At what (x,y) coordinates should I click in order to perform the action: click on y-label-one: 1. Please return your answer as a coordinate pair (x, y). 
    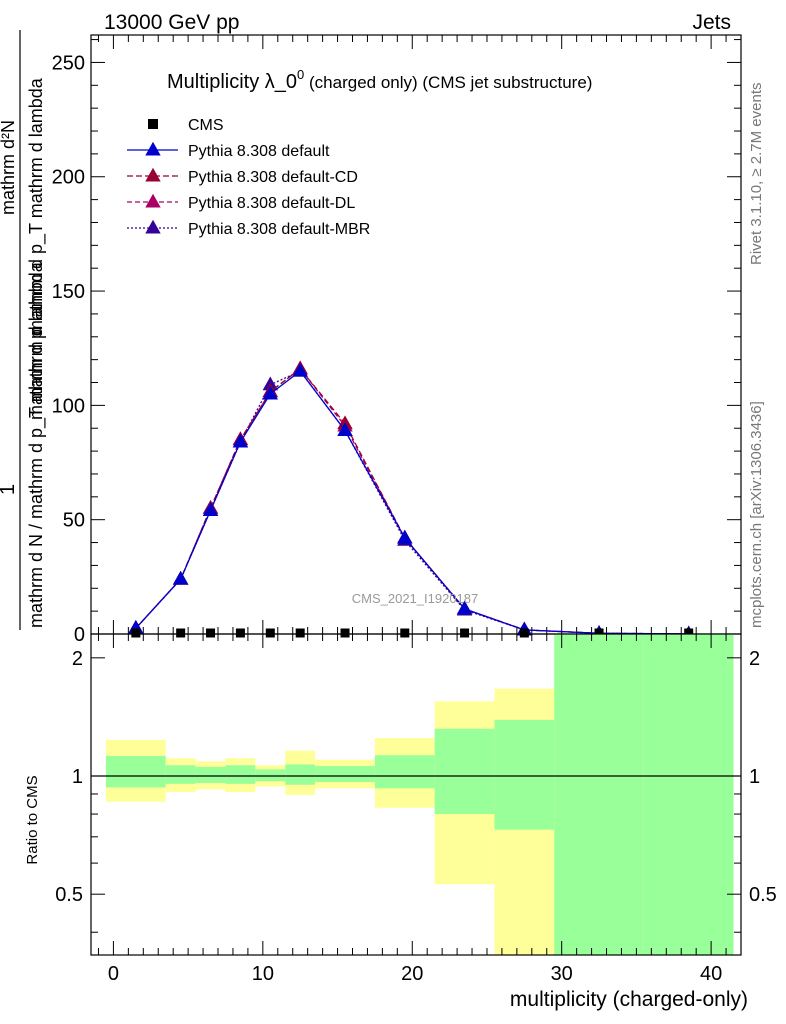
    Looking at the image, I should click on (9, 489).